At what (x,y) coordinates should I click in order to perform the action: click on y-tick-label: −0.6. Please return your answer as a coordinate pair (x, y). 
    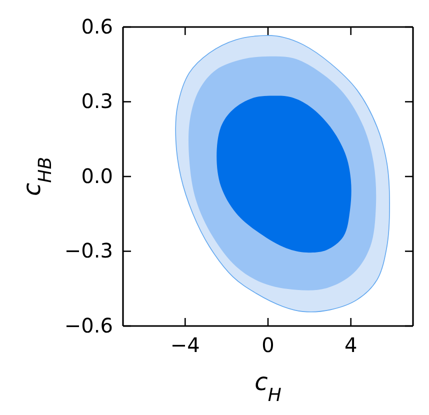
    Looking at the image, I should click on (88, 325).